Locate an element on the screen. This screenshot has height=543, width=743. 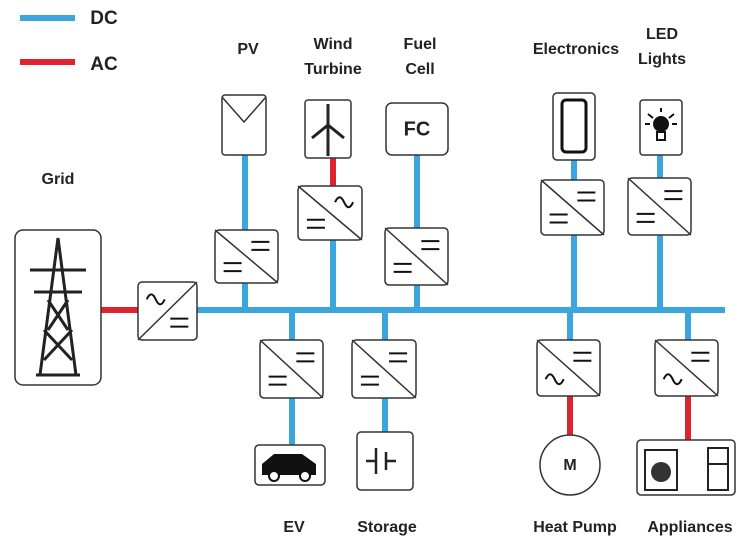
washer is located at coordinates (661, 470).